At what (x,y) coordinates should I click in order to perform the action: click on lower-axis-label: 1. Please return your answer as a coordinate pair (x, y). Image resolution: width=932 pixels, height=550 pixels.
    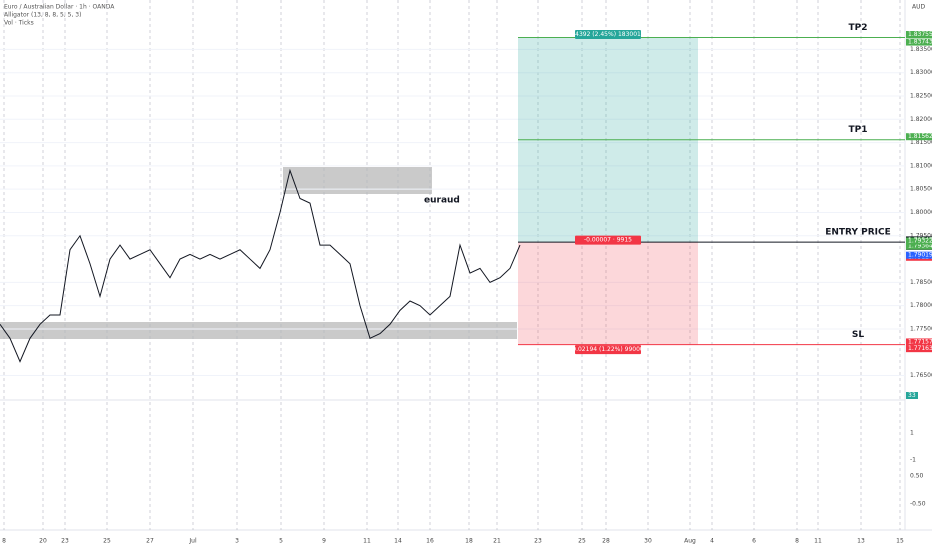
    Looking at the image, I should click on (912, 433).